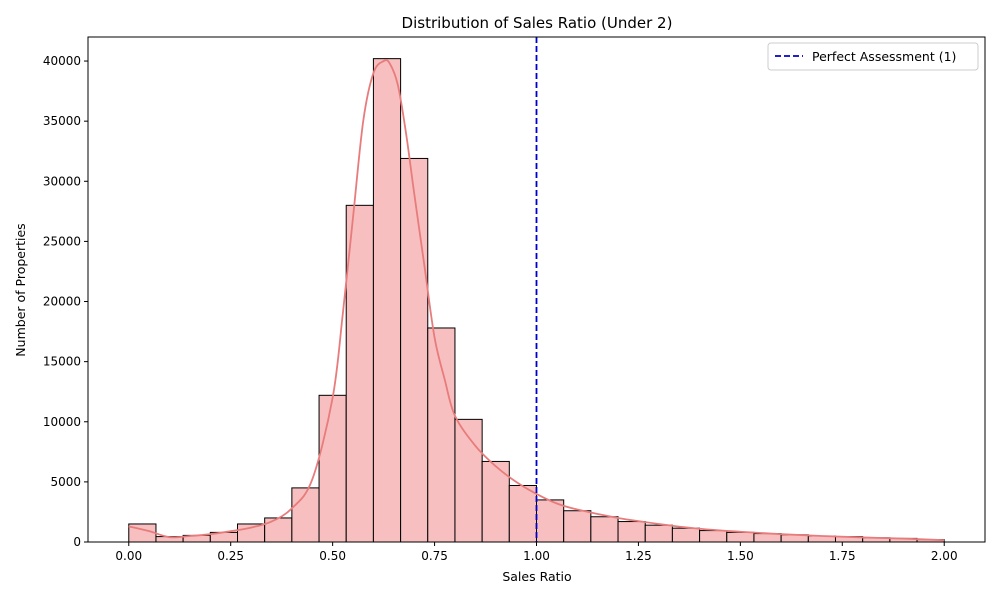 This screenshot has height=600, width=1000. I want to click on x-tick-label: 0.75, so click(434, 556).